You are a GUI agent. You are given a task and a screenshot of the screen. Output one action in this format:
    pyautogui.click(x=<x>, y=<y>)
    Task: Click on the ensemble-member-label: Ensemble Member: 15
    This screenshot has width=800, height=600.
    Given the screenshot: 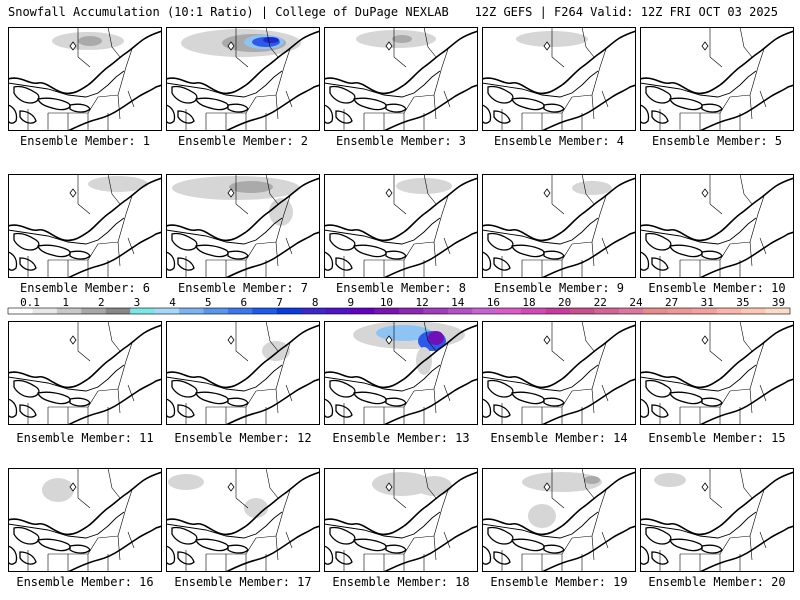 What is the action you would take?
    pyautogui.click(x=717, y=438)
    